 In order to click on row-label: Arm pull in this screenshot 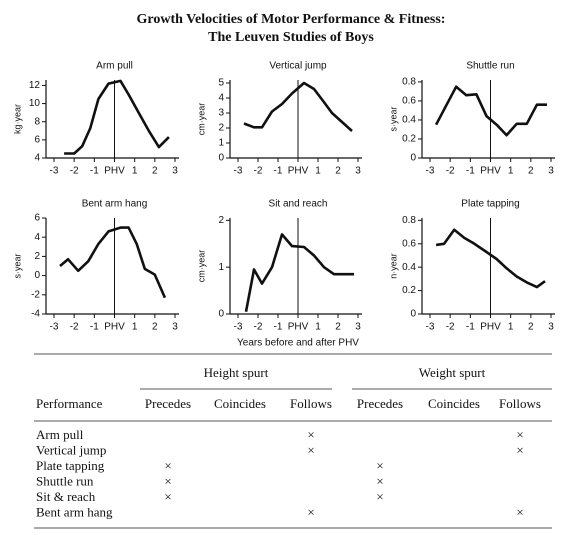, I will do `click(60, 434)`.